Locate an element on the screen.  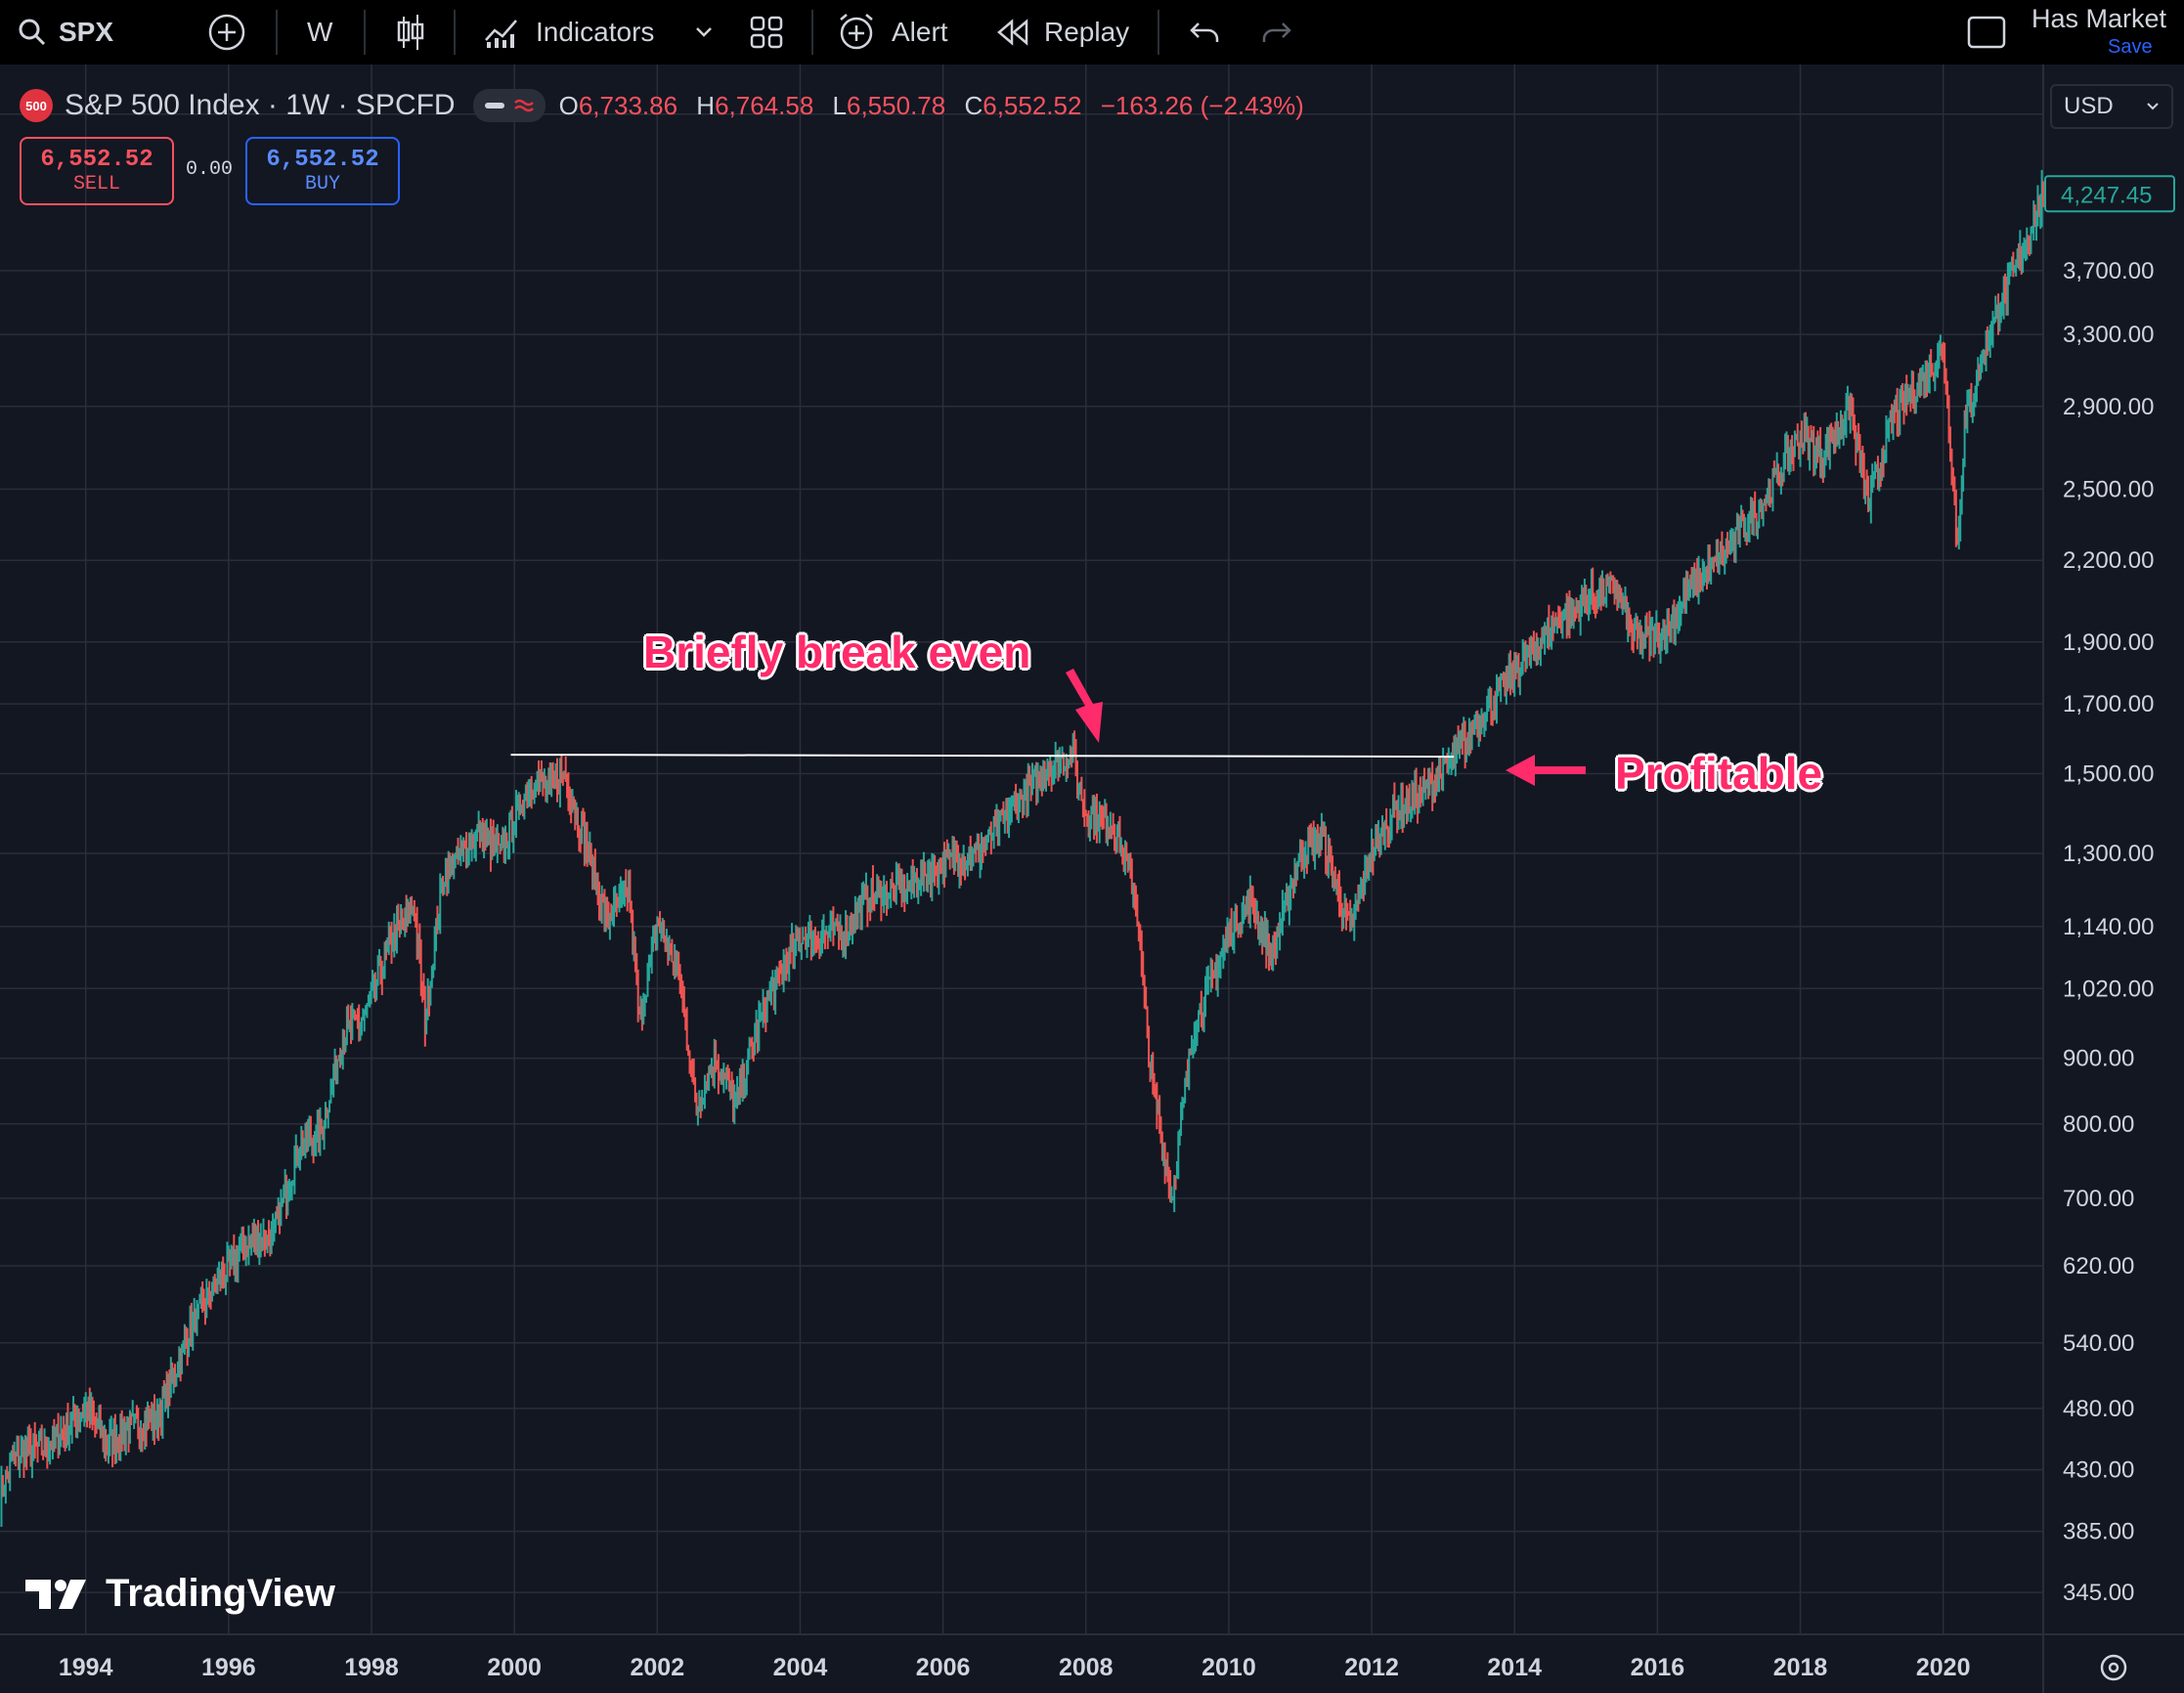
price-axis-label: 1,900.00 is located at coordinates (2108, 643).